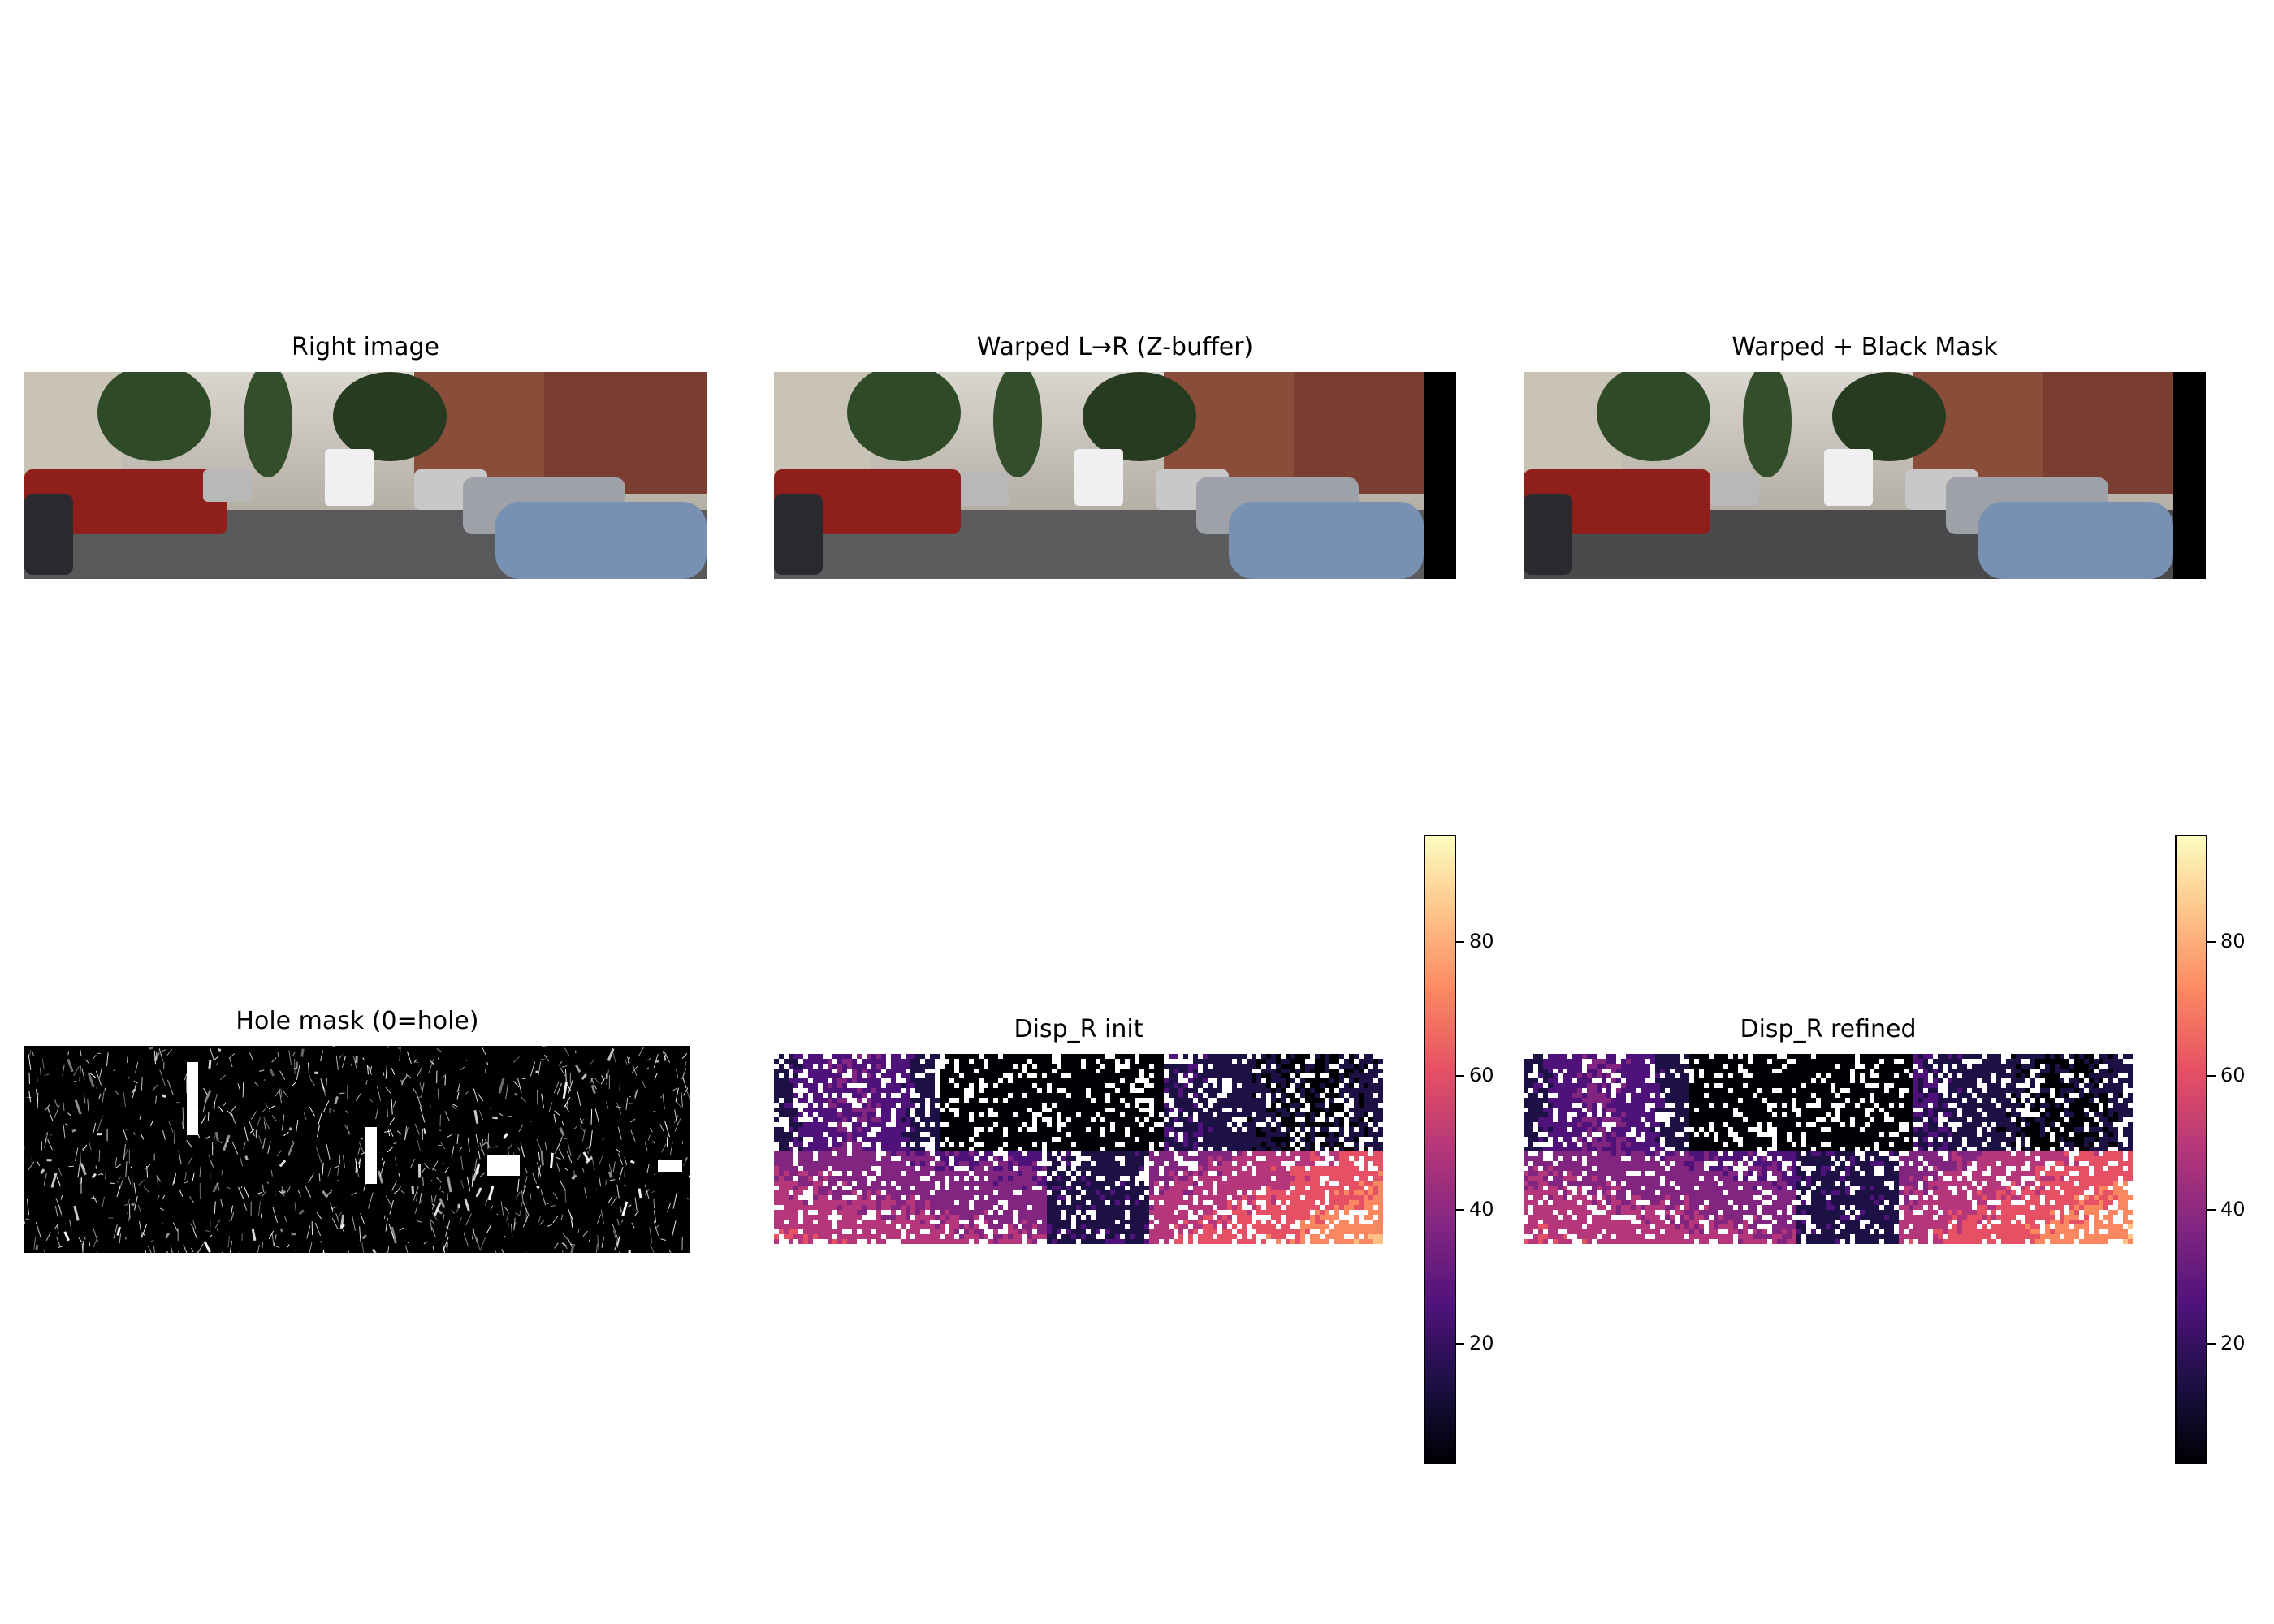 The height and width of the screenshot is (1624, 2274). I want to click on panel-disp-init: Disp_R init, so click(1078, 1131).